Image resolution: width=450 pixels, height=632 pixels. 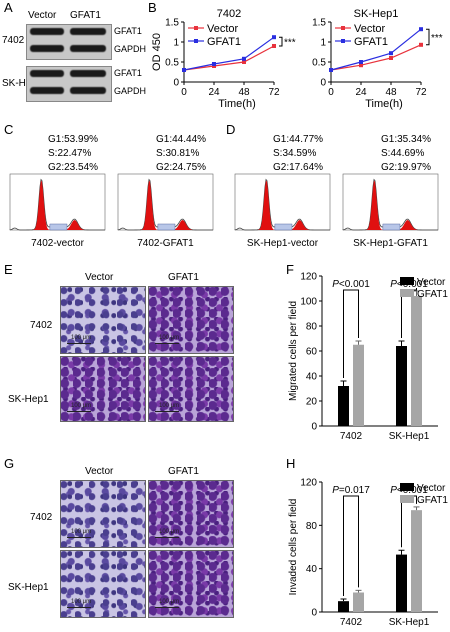 I want to click on band-label-gfat1: GFAT1, so click(x=128, y=73).